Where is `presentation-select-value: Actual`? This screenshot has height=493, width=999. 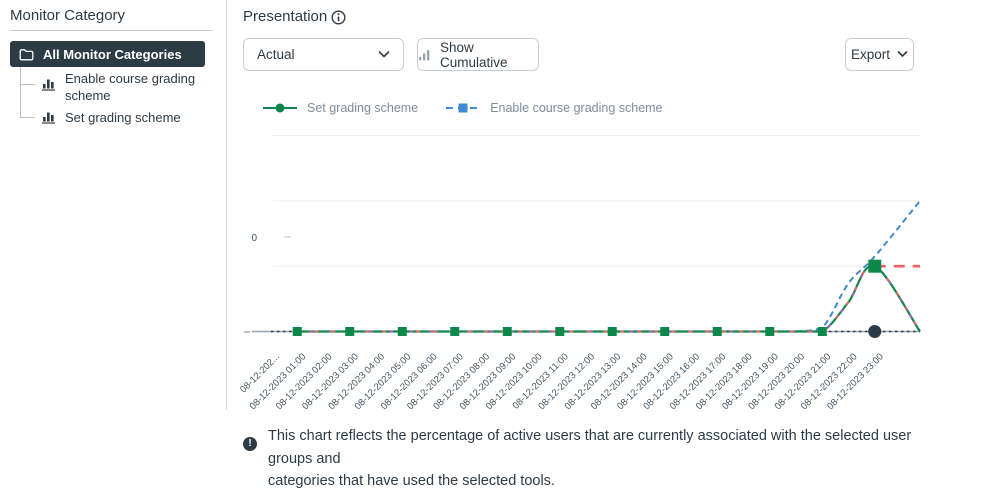 presentation-select-value: Actual is located at coordinates (276, 54).